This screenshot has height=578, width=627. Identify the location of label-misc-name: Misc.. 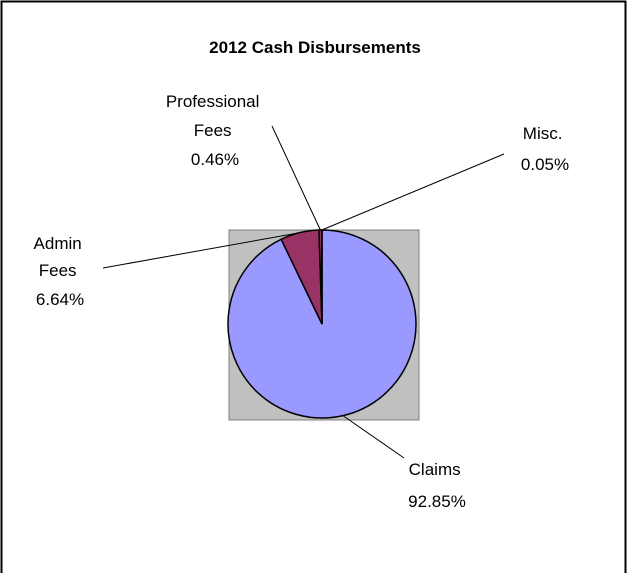
(543, 133).